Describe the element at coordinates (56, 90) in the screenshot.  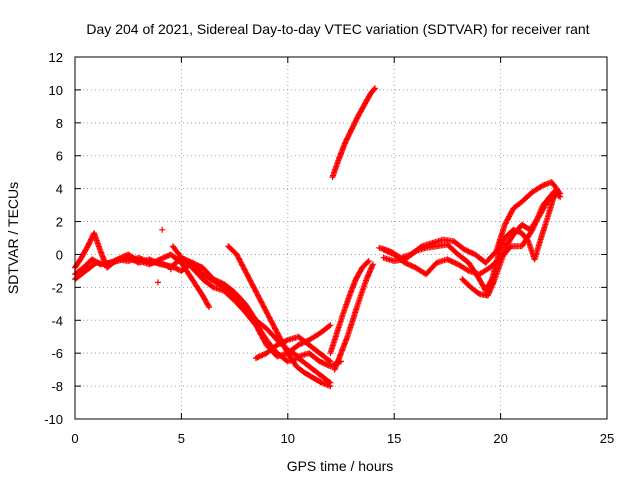
I see `y-tick-label: 10` at that location.